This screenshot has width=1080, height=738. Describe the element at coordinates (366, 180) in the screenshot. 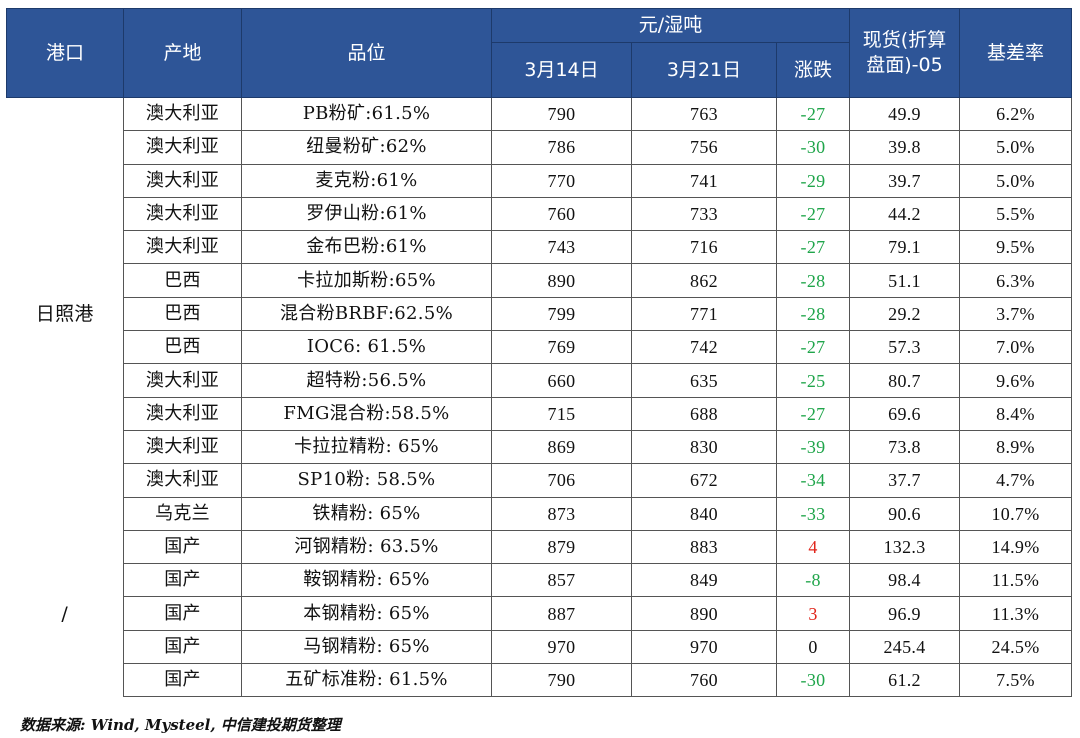

I see `grade-cell: 麦克粉:61%` at that location.